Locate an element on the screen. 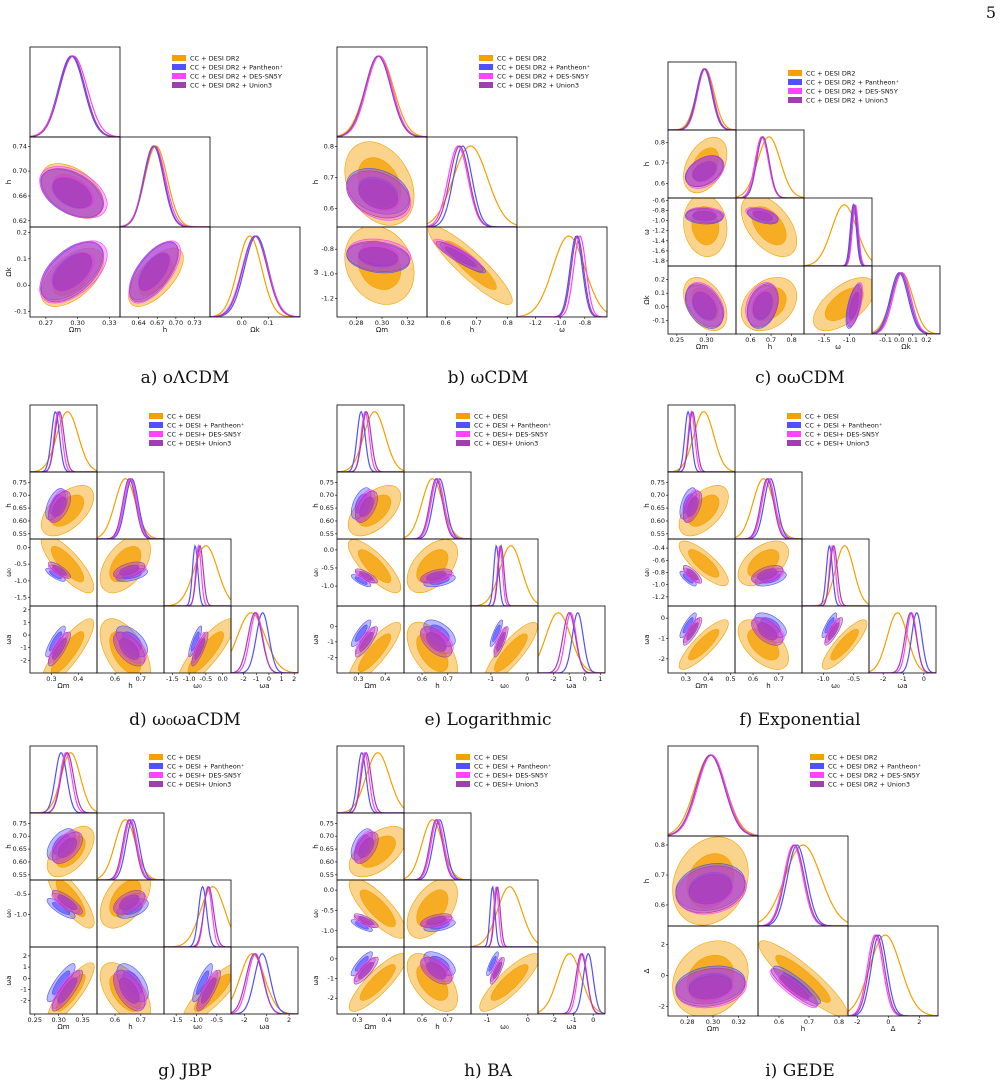 The height and width of the screenshot is (1089, 1000). y-tick-label: -2 is located at coordinates (331, 657).